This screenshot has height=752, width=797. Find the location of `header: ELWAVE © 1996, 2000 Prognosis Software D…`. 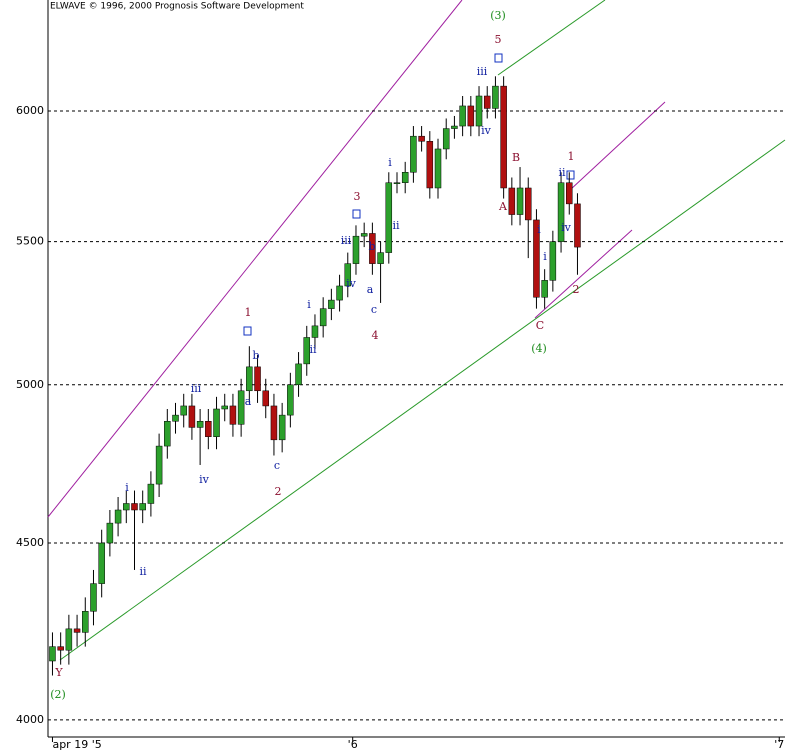

header: ELWAVE © 1996, 2000 Prognosis Software D… is located at coordinates (177, 7).